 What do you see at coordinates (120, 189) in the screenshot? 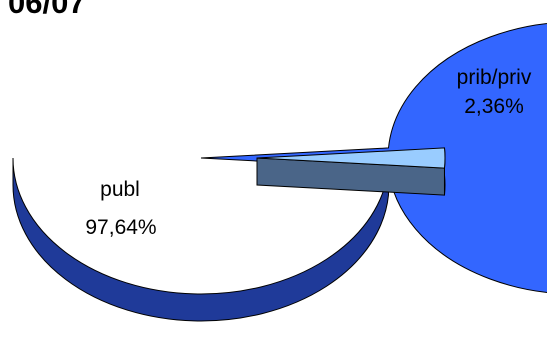
I see `slice-label-publ: publ` at bounding box center [120, 189].